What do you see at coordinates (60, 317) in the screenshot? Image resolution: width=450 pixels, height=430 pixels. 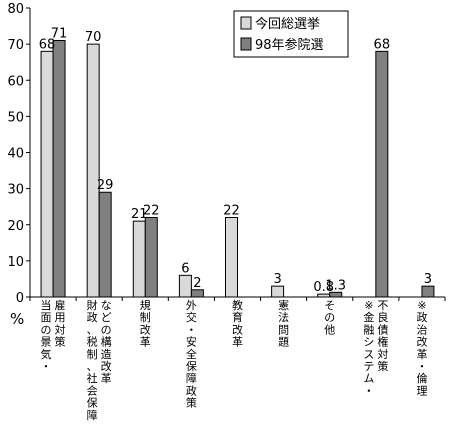 I see `category-char: 用` at bounding box center [60, 317].